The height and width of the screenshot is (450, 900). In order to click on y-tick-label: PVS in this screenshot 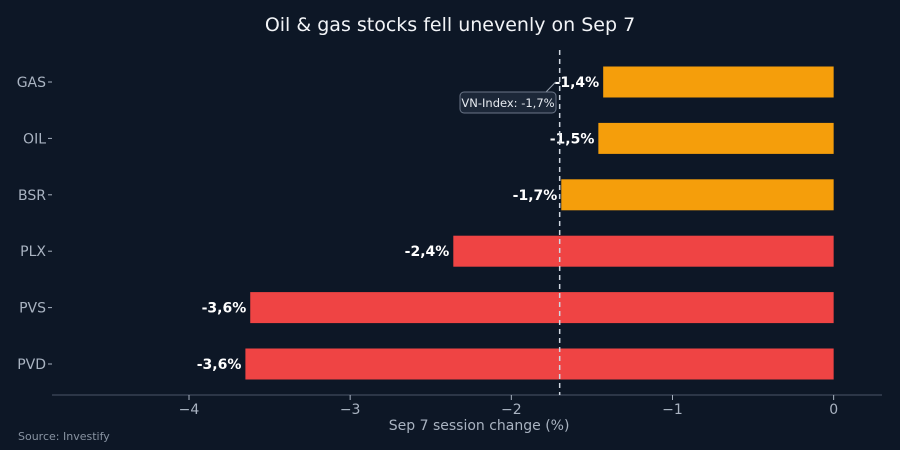, I will do `click(32, 309)`.